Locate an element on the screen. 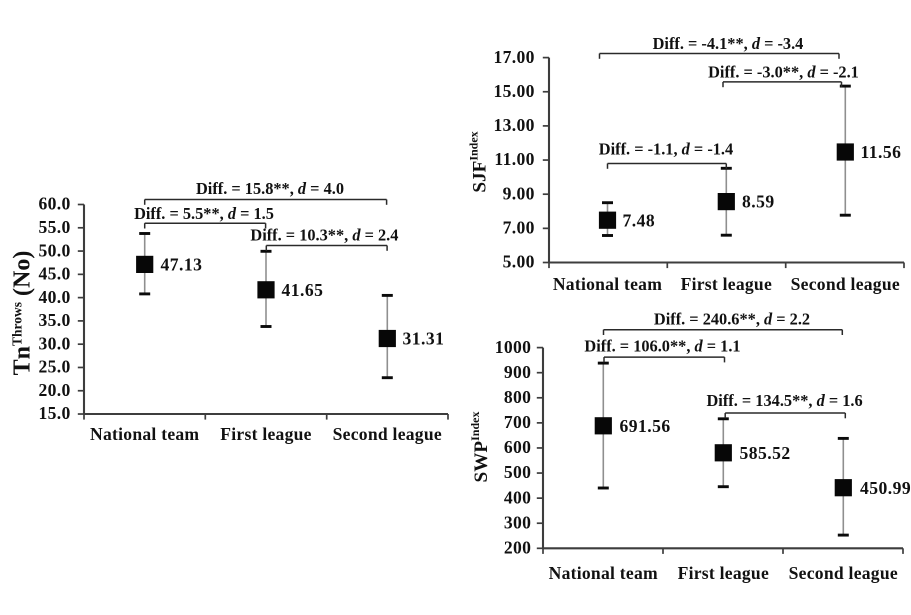  svg-text: 600 is located at coordinates (517, 447).